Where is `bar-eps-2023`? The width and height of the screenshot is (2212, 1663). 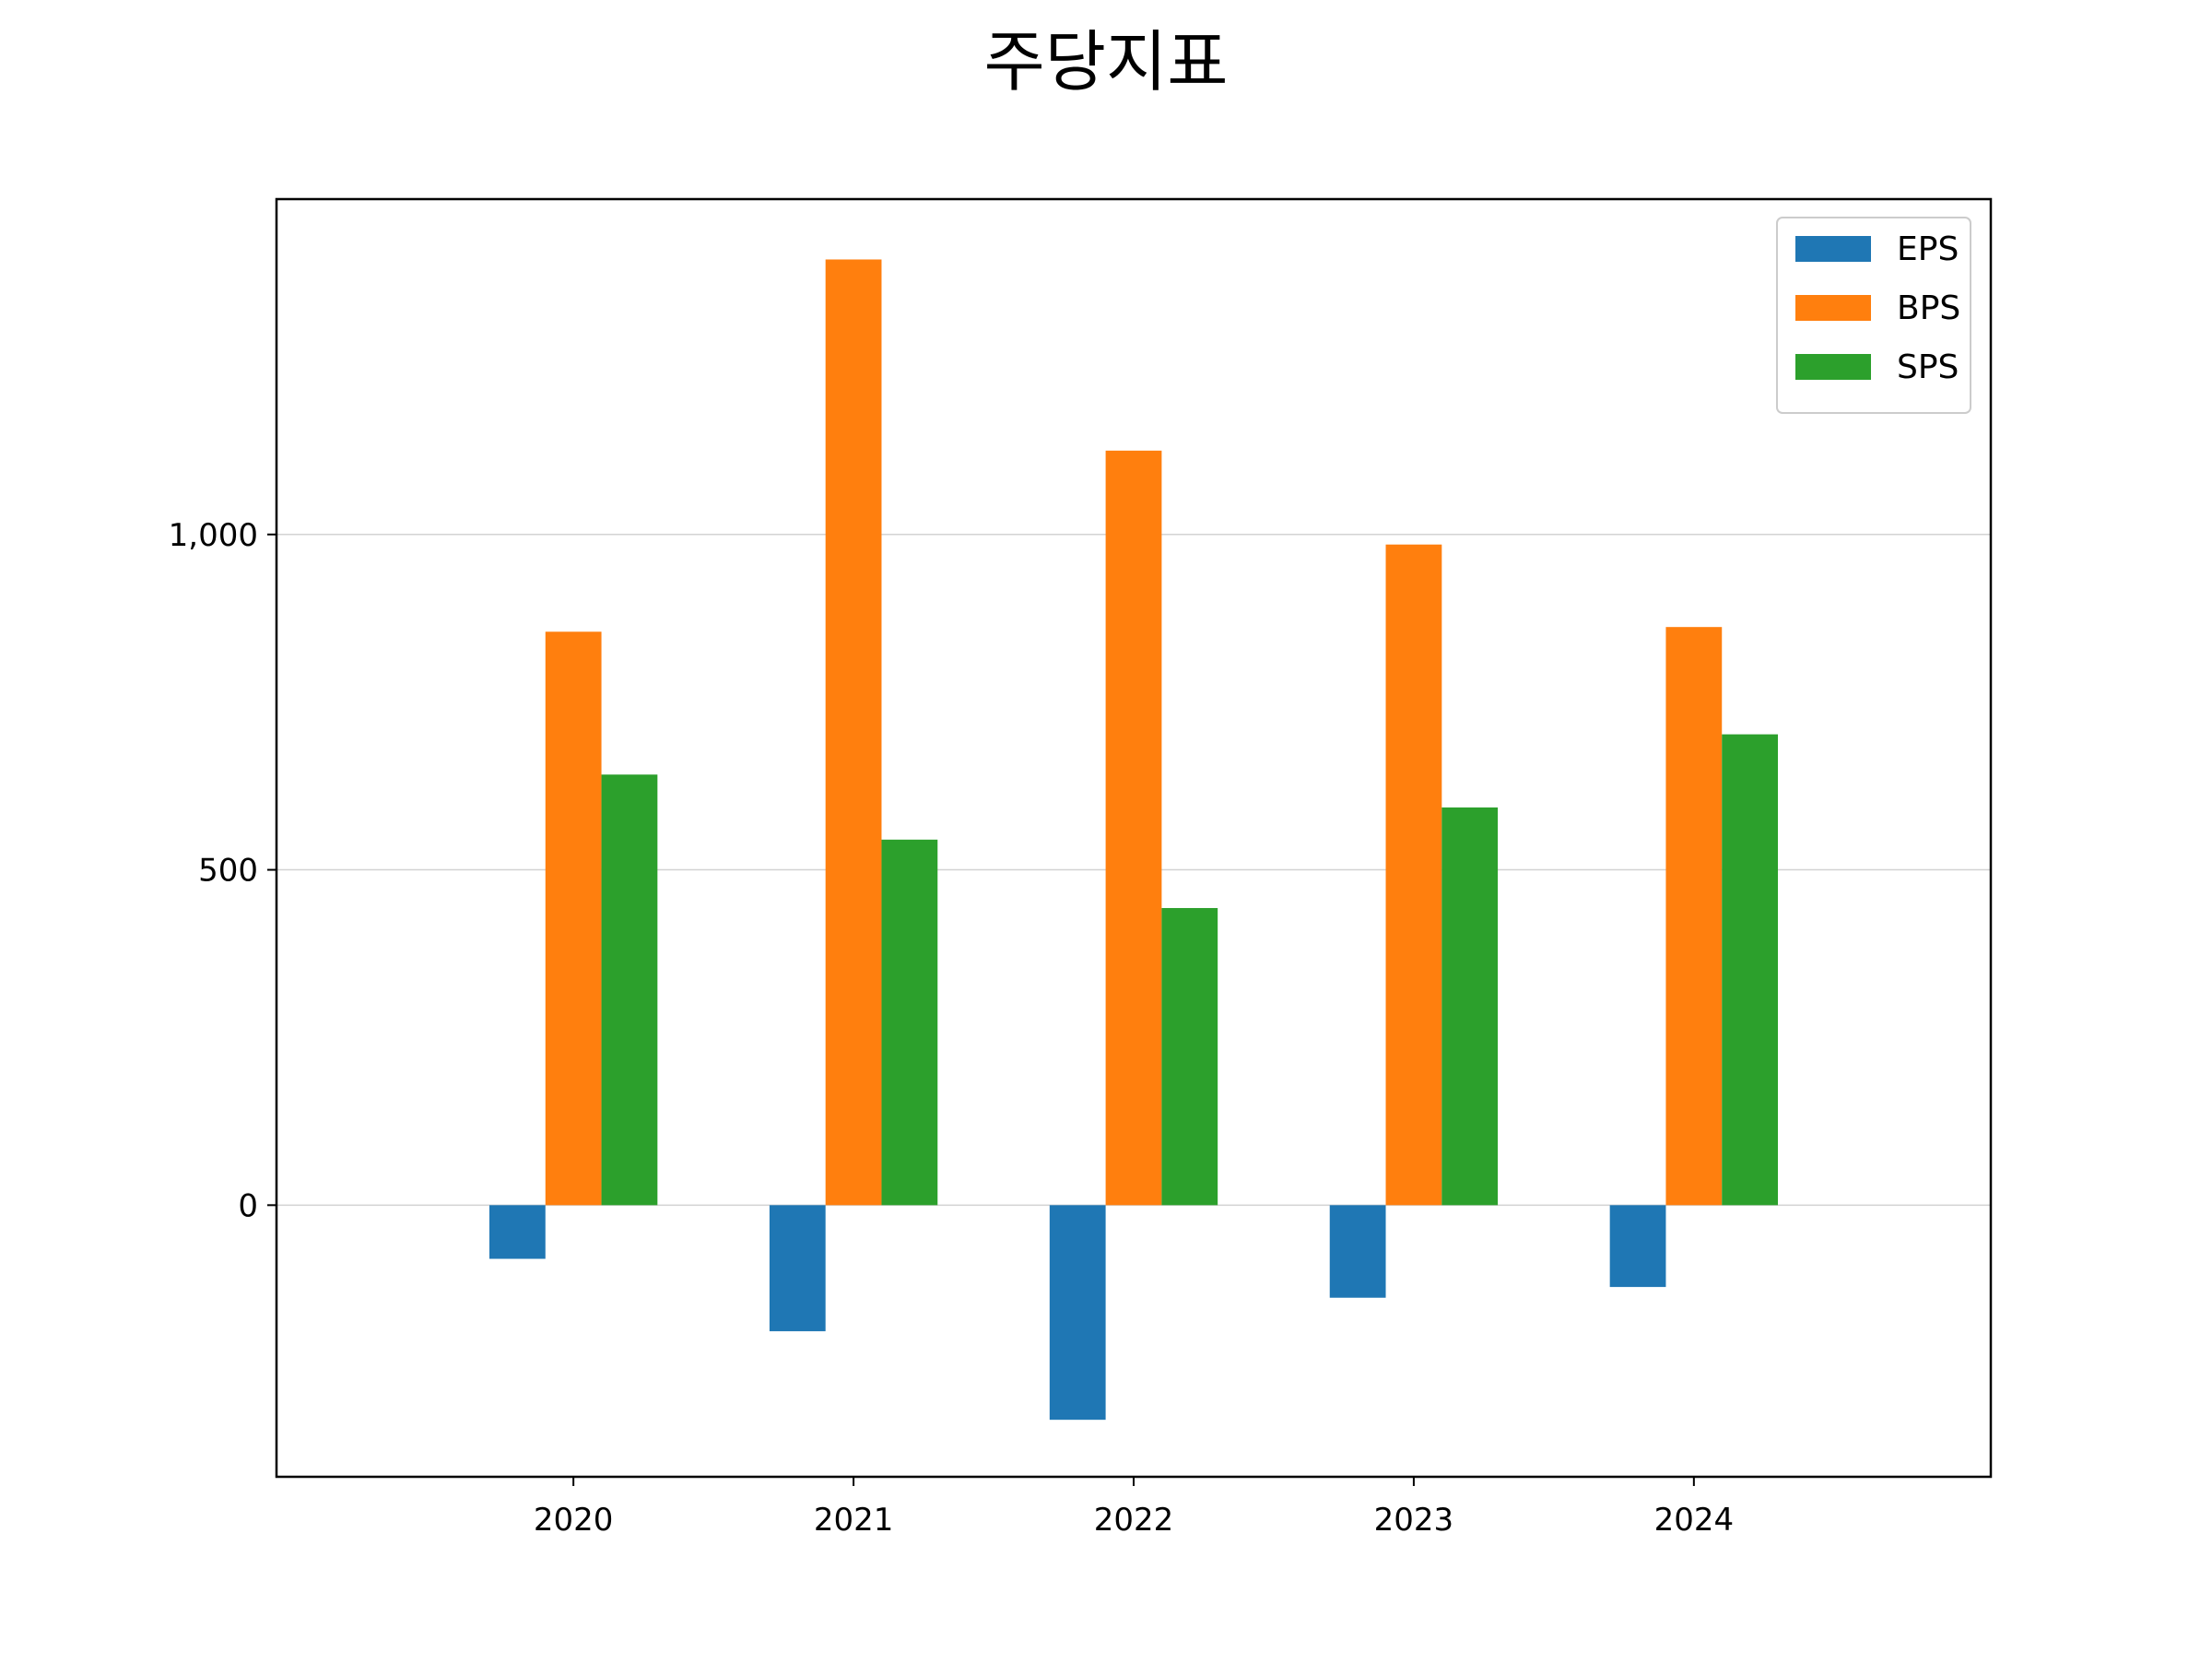
bar-eps-2023 is located at coordinates (1357, 1251).